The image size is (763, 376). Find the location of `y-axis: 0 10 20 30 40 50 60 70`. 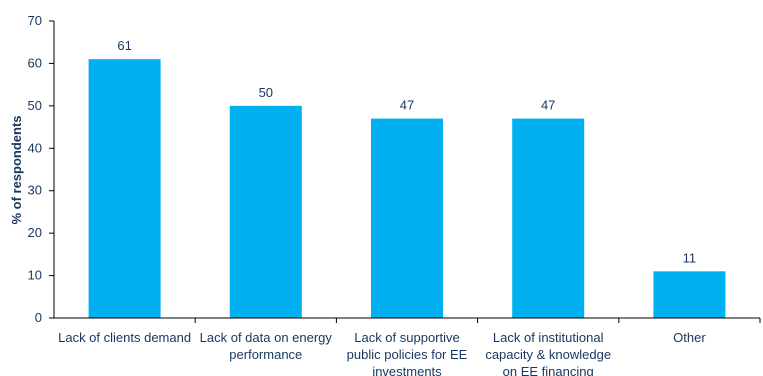

y-axis: 0 10 20 30 40 50 60 70 is located at coordinates (41, 169).